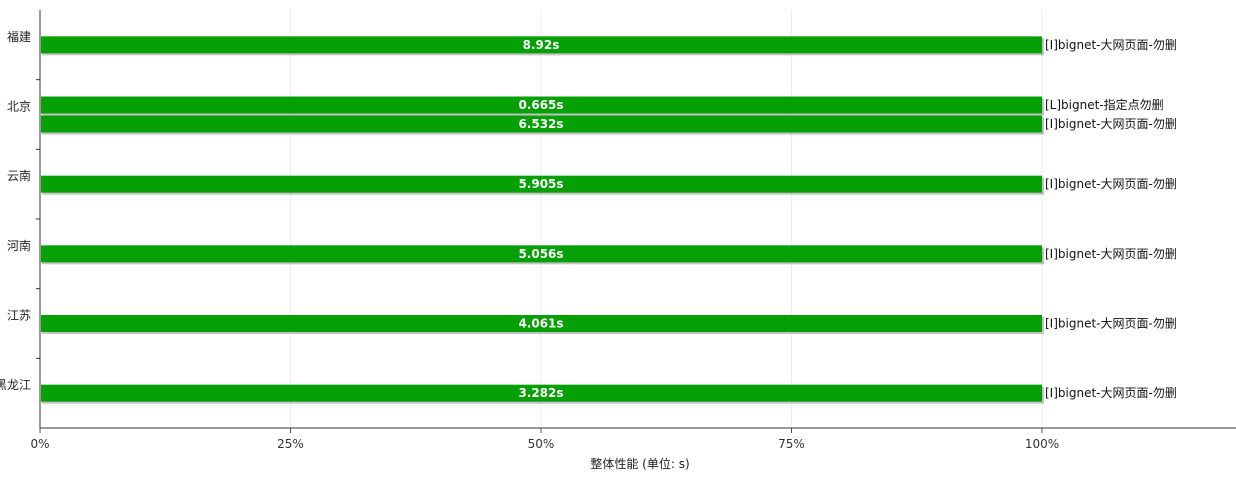  I want to click on bar-value-label: 3.282s, so click(540, 393).